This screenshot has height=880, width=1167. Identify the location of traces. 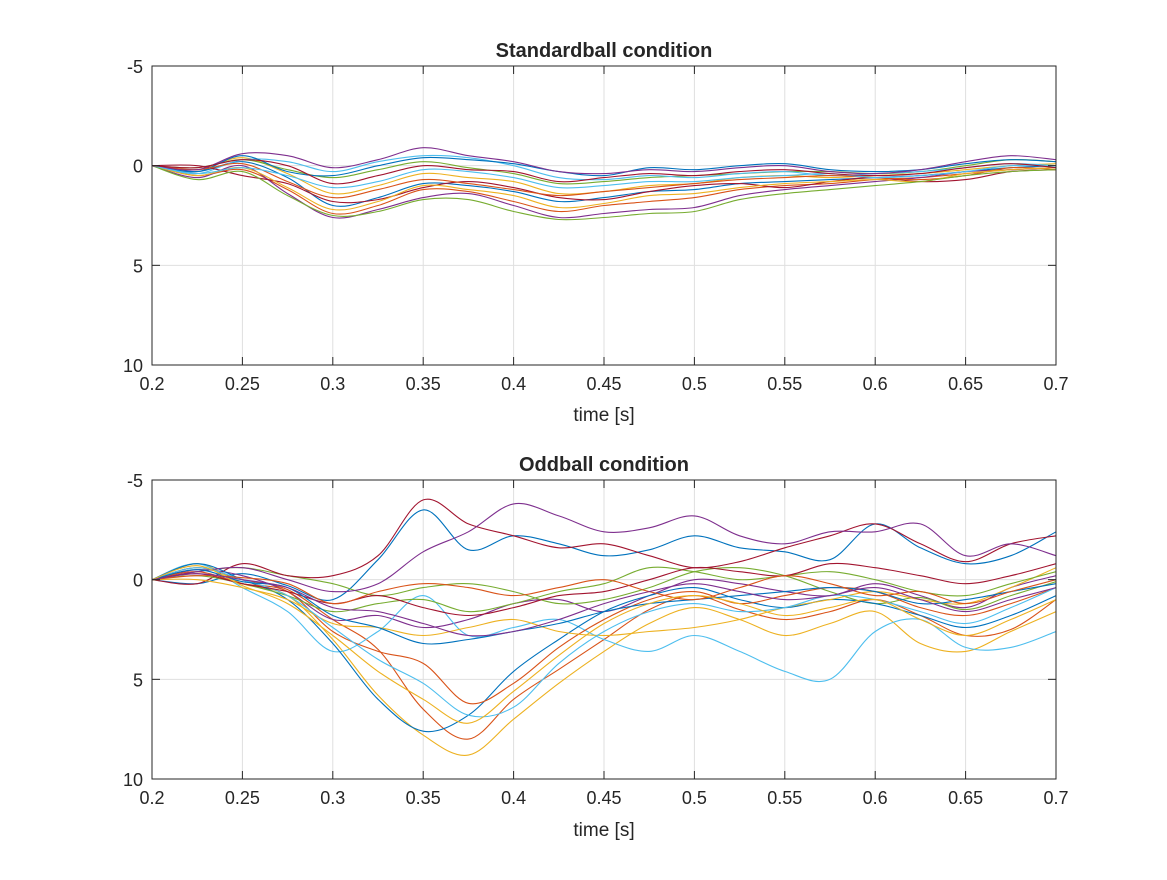
(604, 184).